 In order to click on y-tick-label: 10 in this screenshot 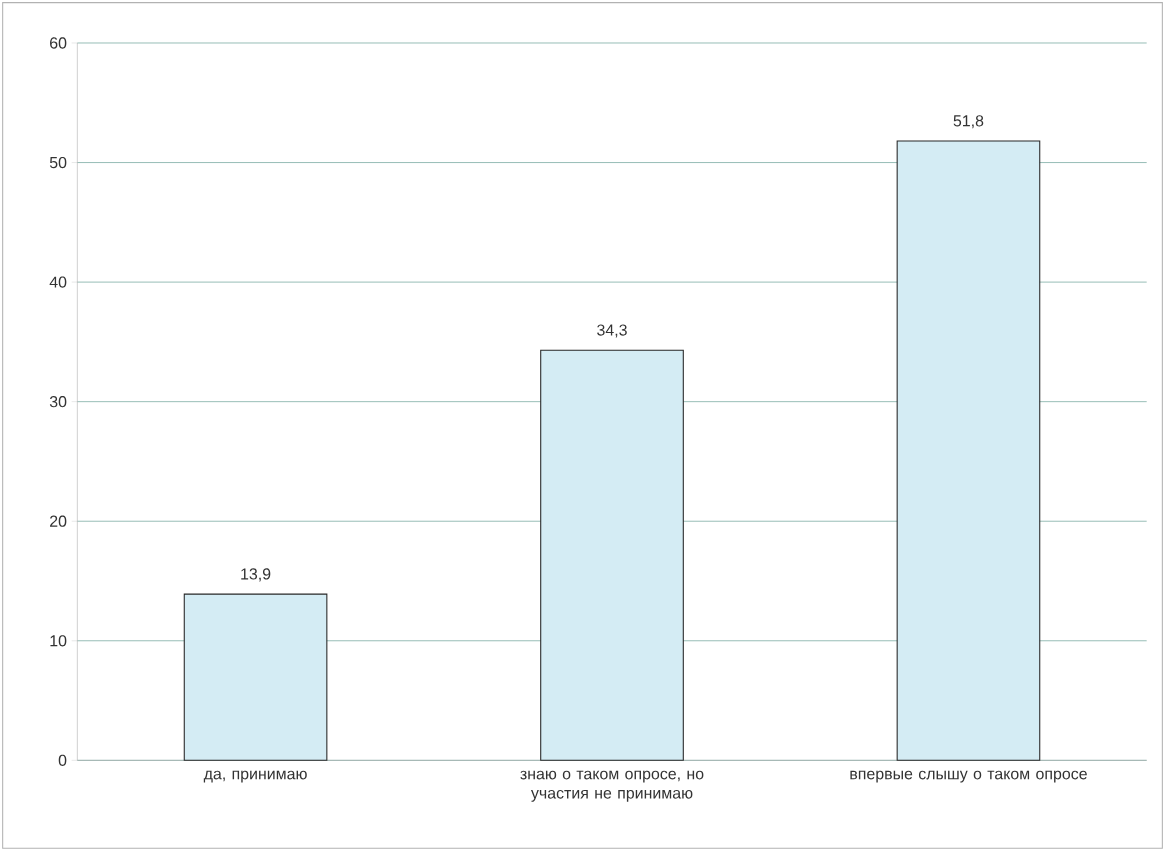, I will do `click(58, 641)`.